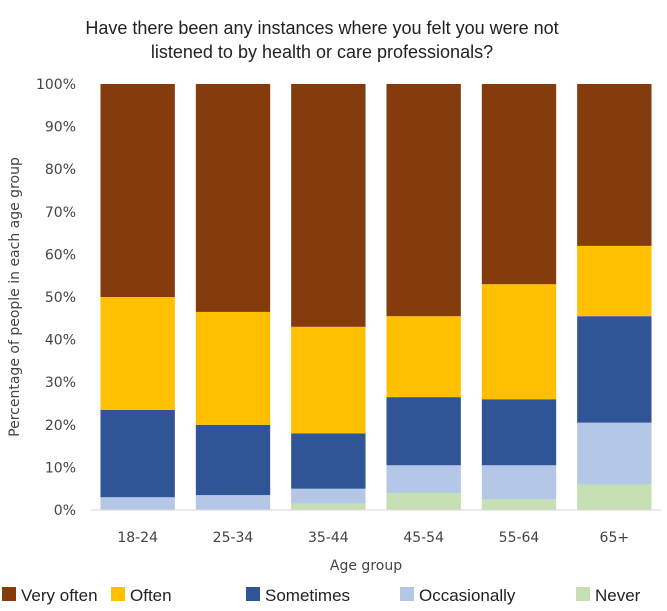  What do you see at coordinates (615, 538) in the screenshot?
I see `x-tick-label: 65+` at bounding box center [615, 538].